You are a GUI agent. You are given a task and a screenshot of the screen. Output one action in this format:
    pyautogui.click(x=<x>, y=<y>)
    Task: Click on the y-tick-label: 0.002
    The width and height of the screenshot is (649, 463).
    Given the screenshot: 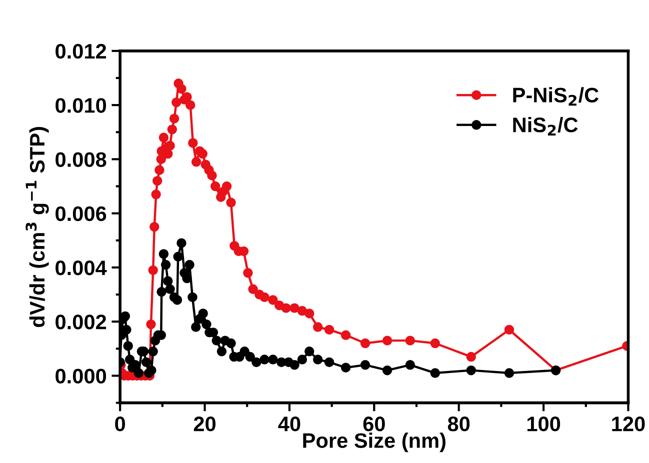 What is the action you would take?
    pyautogui.click(x=81, y=322)
    